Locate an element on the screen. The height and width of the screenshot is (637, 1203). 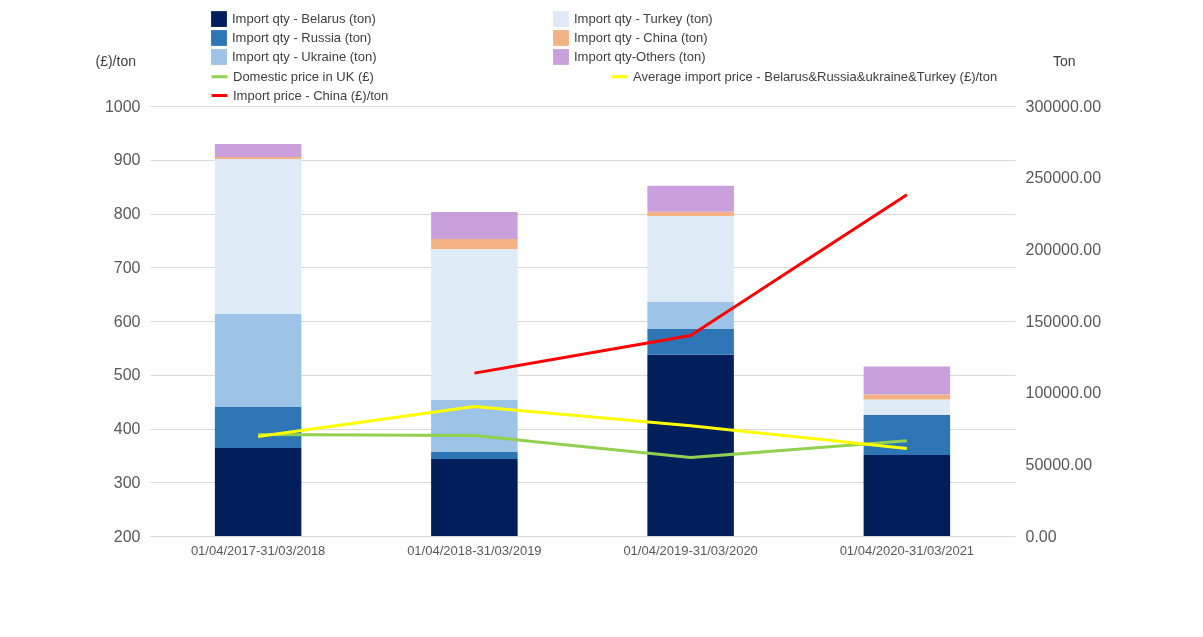
legend-label: Import qty - Turkey (ton) is located at coordinates (643, 19).